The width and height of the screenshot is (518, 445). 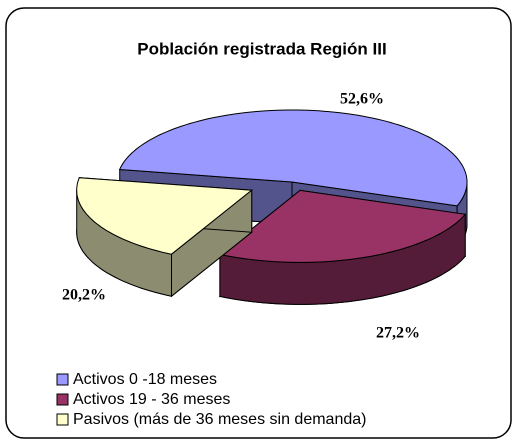 I want to click on data-label: 52,6%, so click(x=362, y=99).